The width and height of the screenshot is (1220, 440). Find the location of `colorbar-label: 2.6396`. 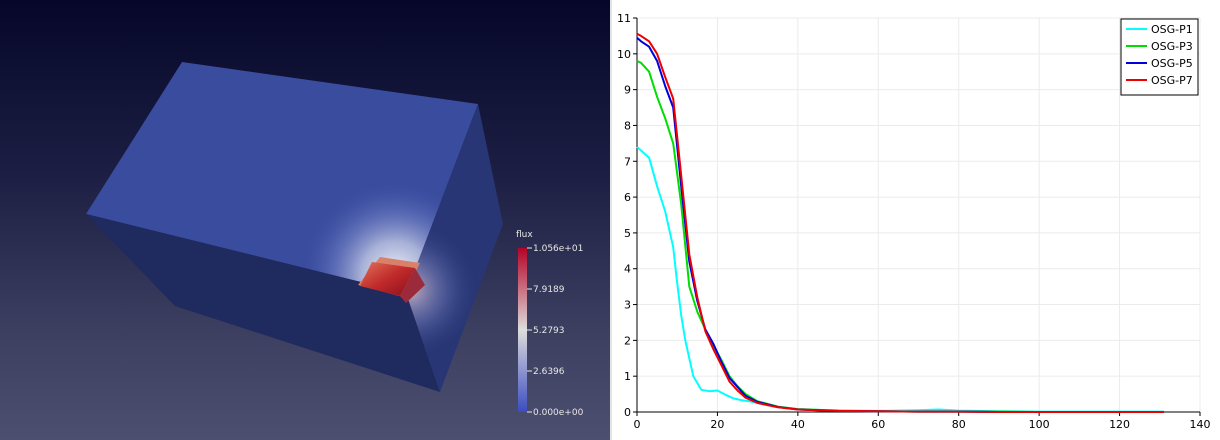

colorbar-label: 2.6396 is located at coordinates (549, 372).